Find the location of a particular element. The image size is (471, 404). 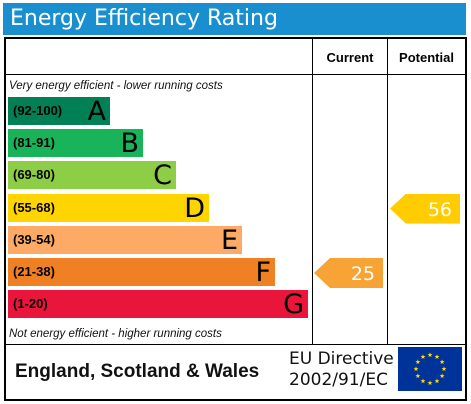

directive-line-2: 2002/91/EC is located at coordinates (338, 380).